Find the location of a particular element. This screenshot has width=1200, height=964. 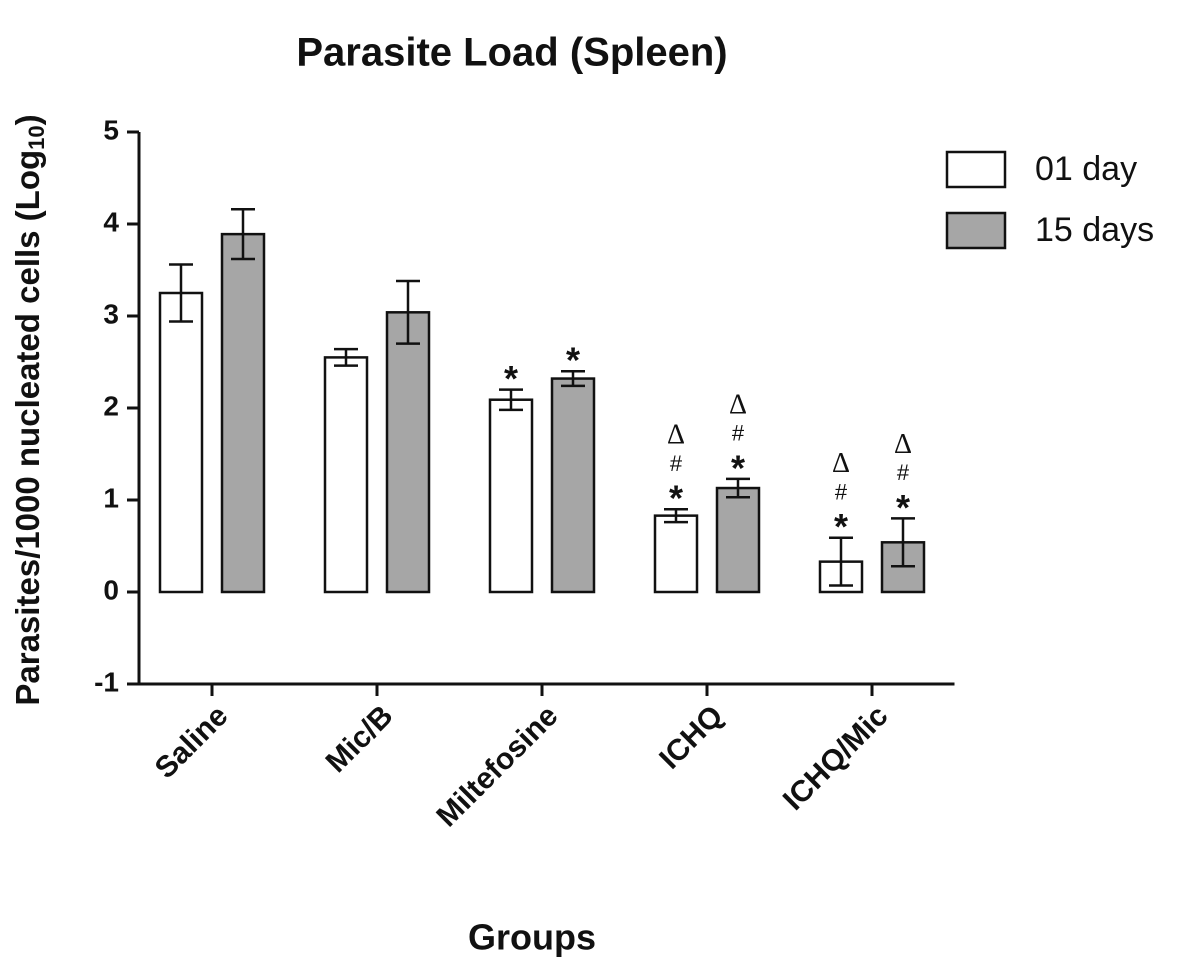

y-tick-label: 1 is located at coordinates (111, 497).